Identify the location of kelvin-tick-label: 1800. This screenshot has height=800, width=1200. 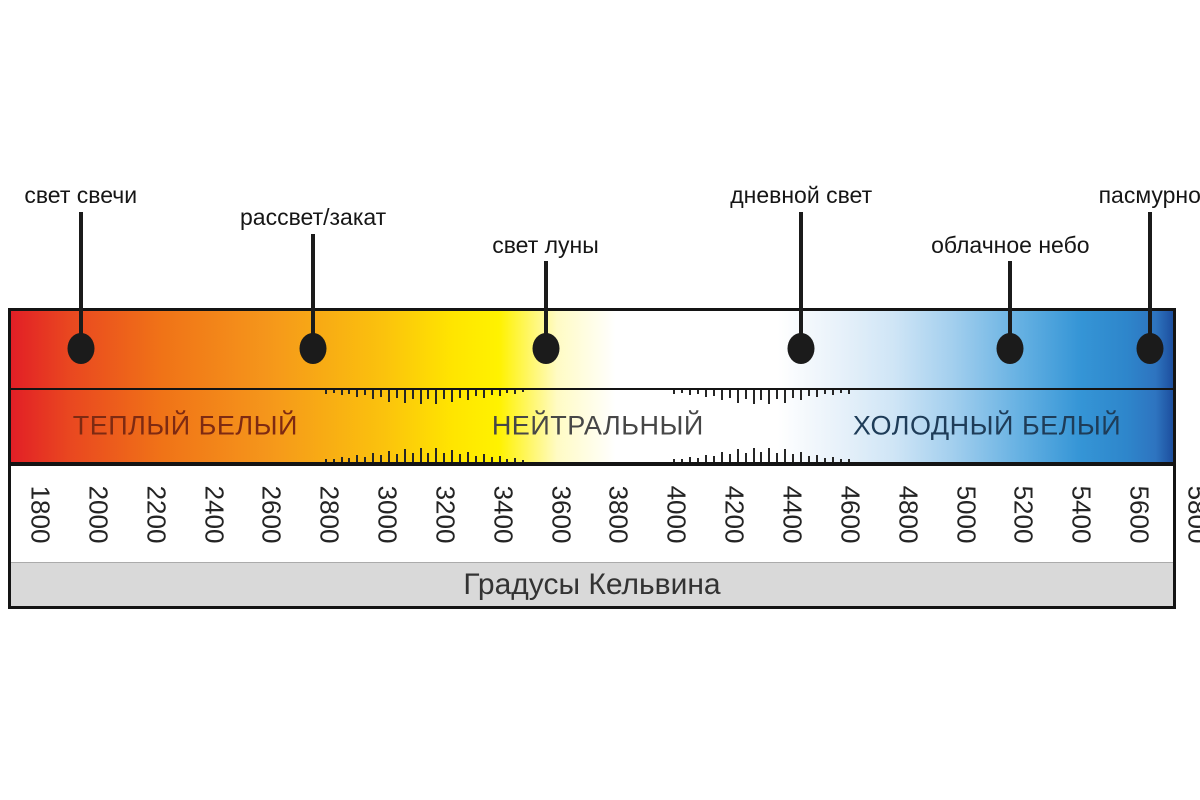
(40, 514).